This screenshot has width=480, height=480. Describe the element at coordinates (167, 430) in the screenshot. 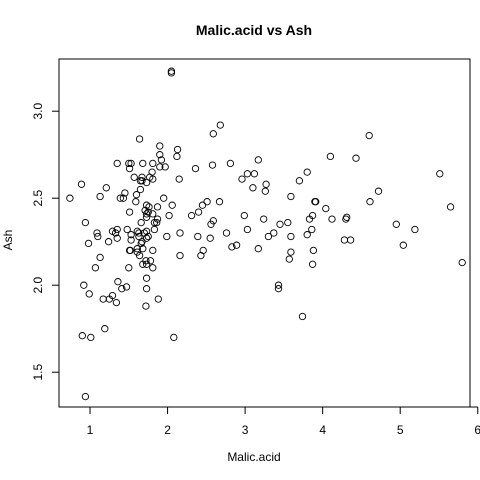

I see `x-tick-label: 2` at that location.